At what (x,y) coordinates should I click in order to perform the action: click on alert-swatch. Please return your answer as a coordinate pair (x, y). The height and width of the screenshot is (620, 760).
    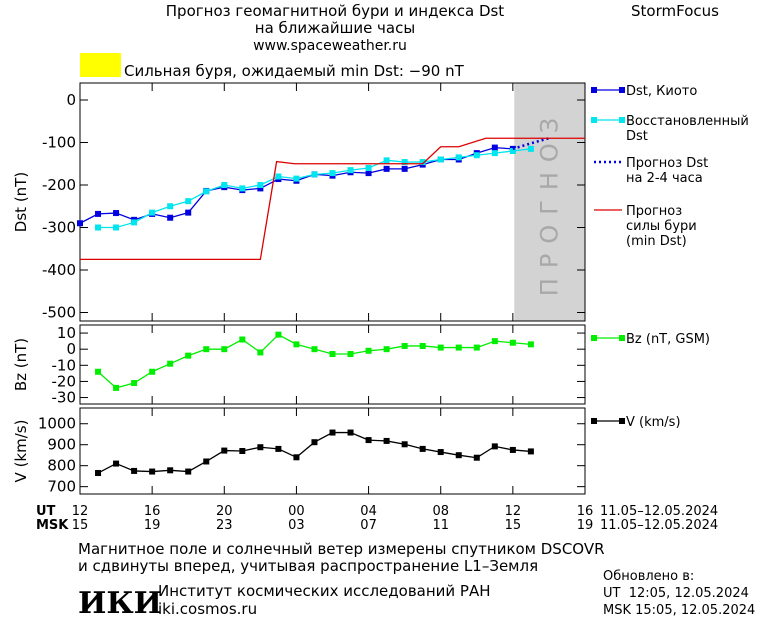
    Looking at the image, I should click on (100, 65).